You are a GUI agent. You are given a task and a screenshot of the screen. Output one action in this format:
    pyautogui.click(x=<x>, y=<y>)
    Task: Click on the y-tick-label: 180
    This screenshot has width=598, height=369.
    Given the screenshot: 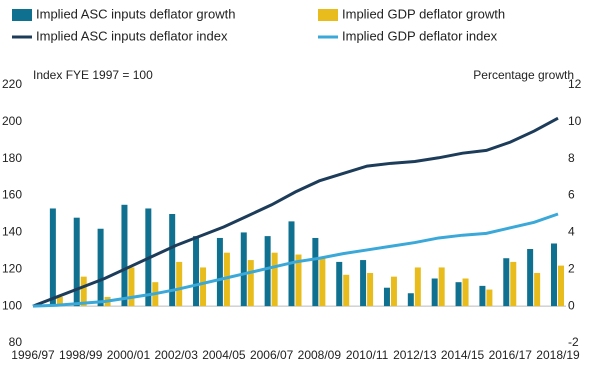 What is the action you would take?
    pyautogui.click(x=12, y=158)
    